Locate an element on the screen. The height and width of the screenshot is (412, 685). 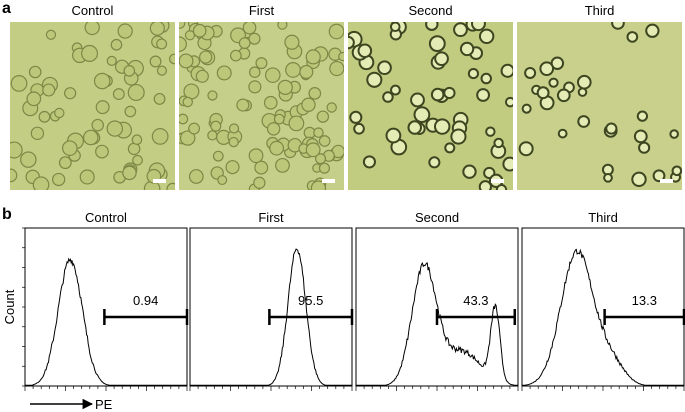
image-title: First is located at coordinates (262, 10).